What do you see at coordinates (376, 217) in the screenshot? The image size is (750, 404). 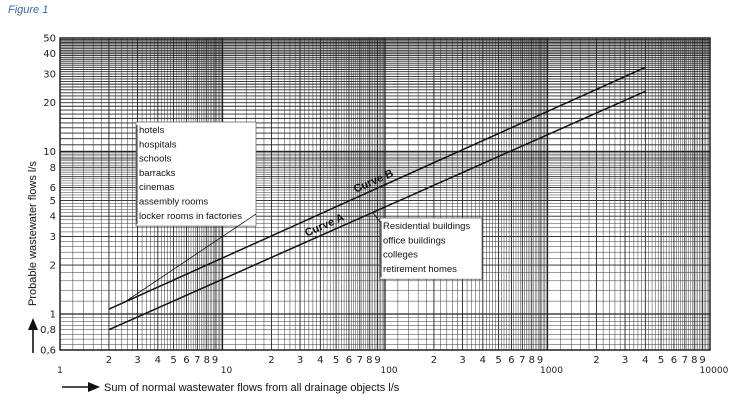 I see `annotation-curve-a-leader` at bounding box center [376, 217].